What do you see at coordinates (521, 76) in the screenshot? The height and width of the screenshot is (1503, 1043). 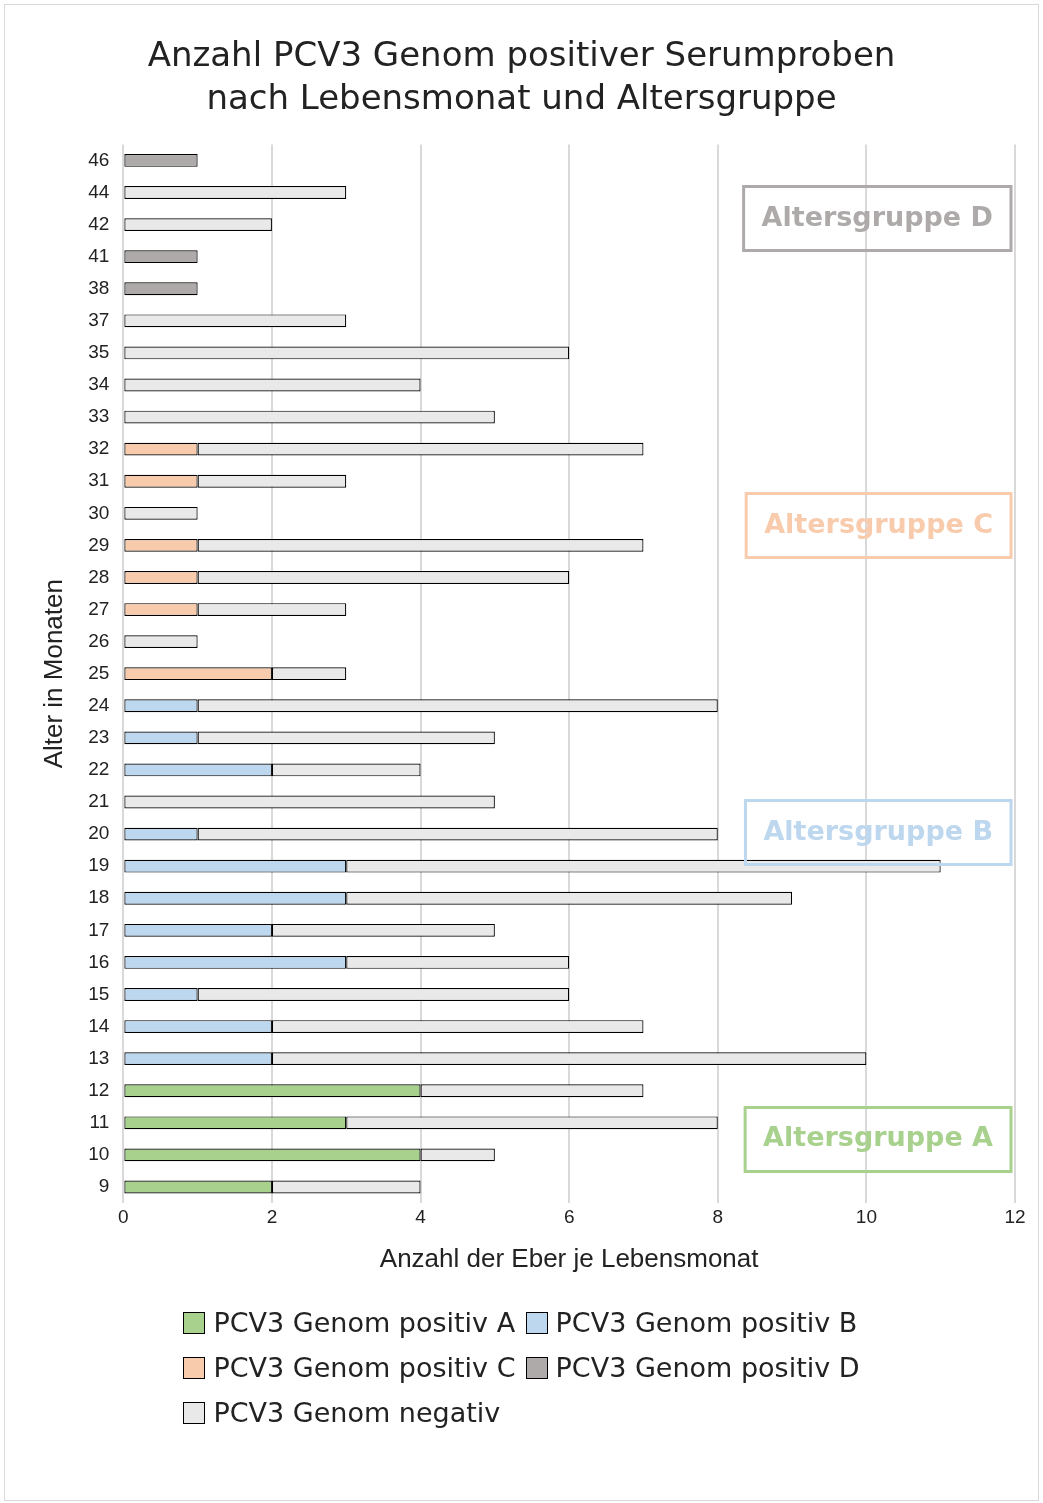 I see `chart-title: Anzahl PCV3 Genom positiver Serumproben nach Lebensmonat und Altersgruppe` at bounding box center [521, 76].